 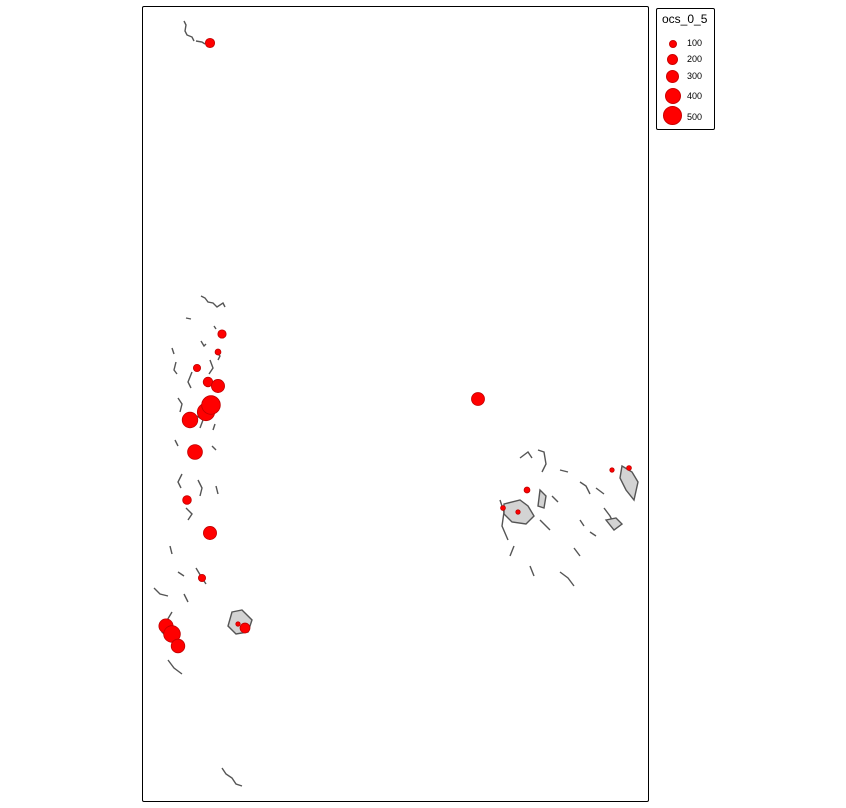 I want to click on legend-item-400: 400, so click(x=685, y=97).